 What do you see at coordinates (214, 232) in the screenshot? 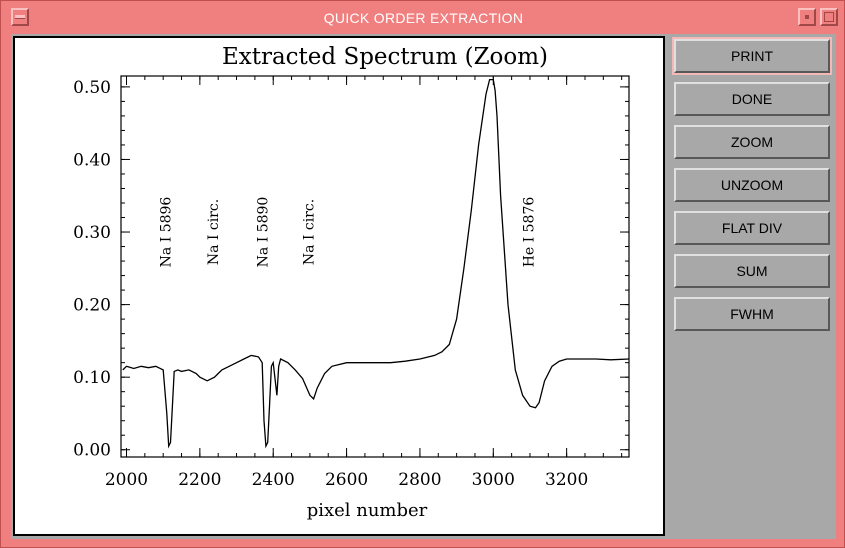
I see `line-annotation-1: Na I circ.` at bounding box center [214, 232].